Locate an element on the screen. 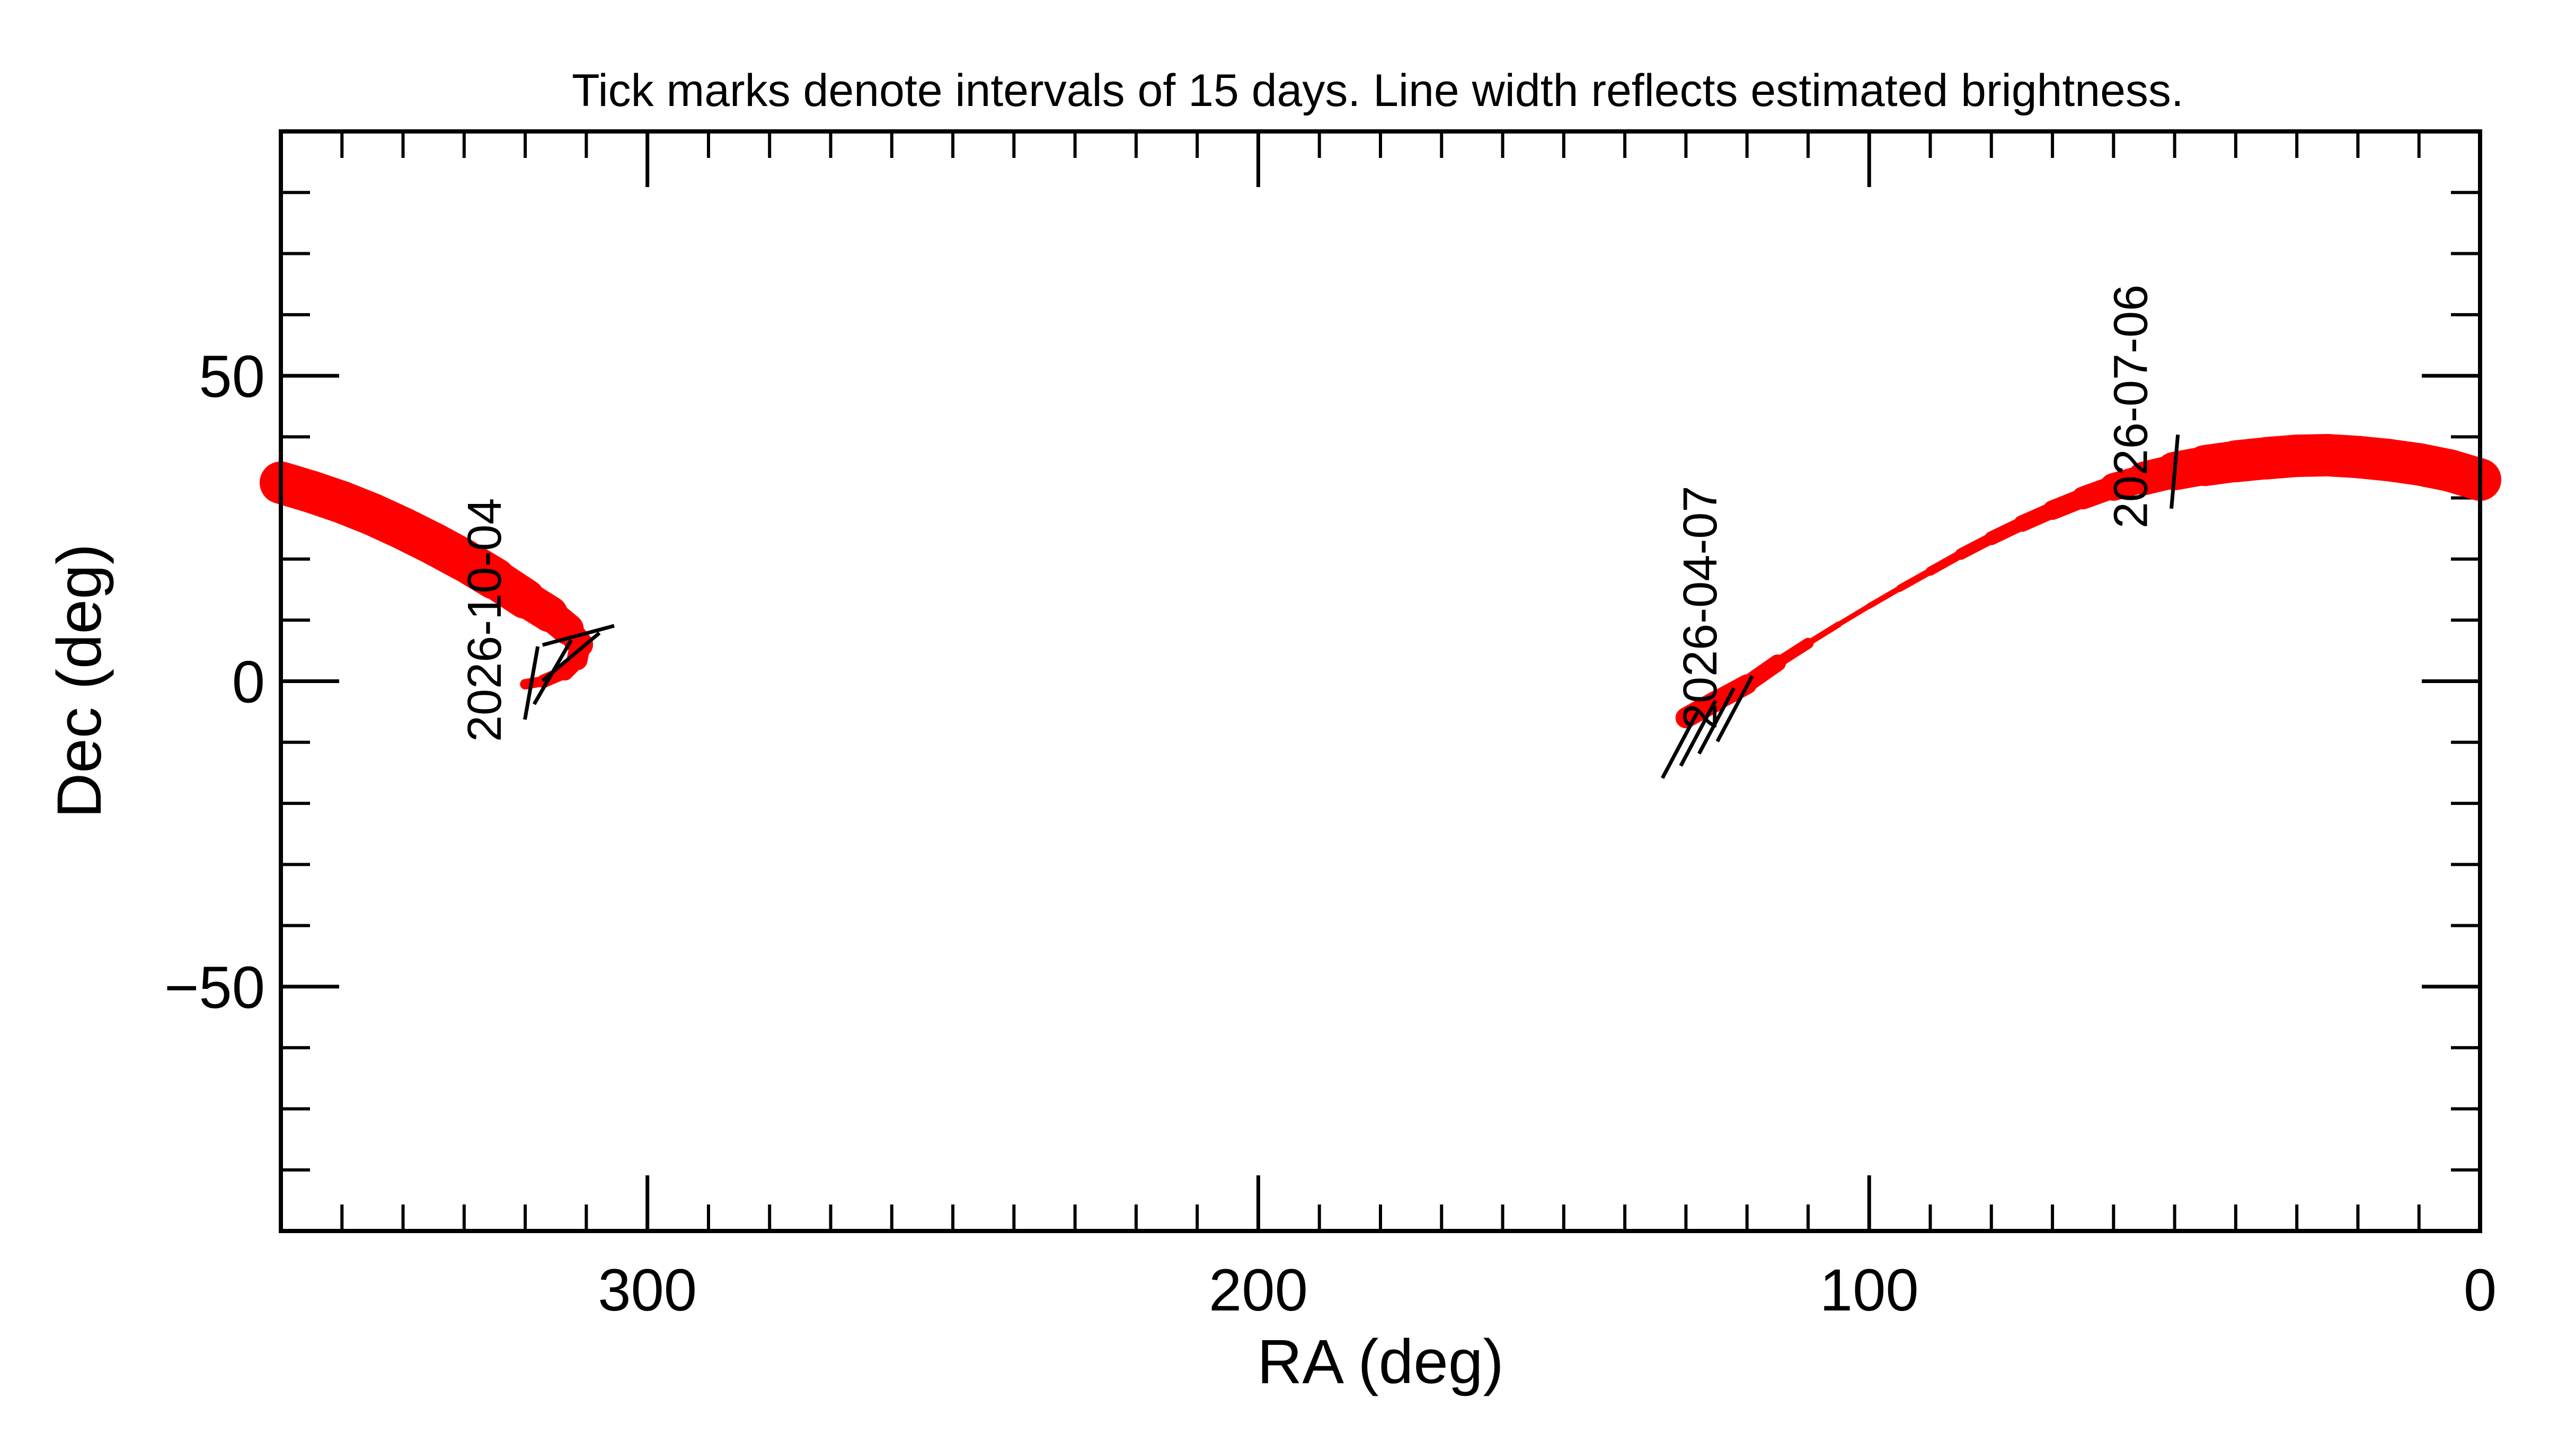  date-label: 2026-07-06 is located at coordinates (2131, 407).